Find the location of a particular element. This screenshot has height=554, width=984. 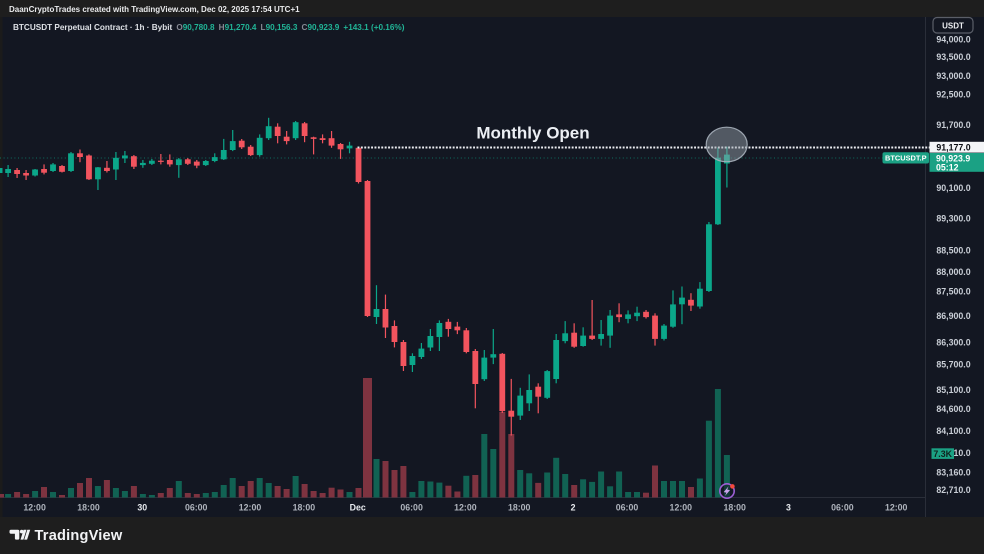

svg-text: USDT is located at coordinates (953, 26).